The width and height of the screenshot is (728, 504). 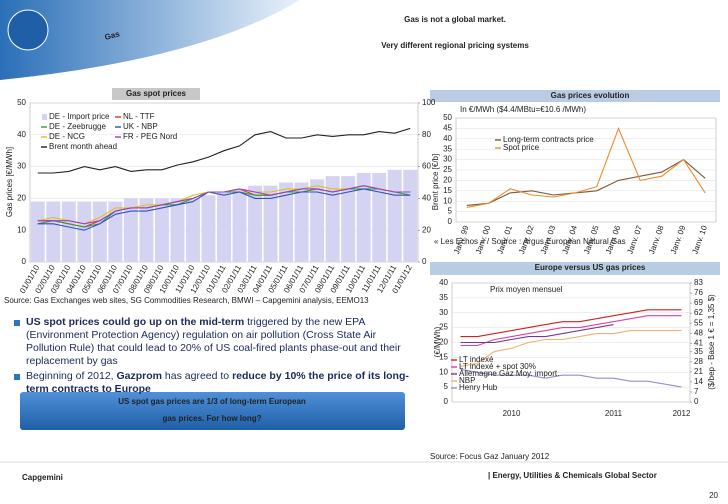 What do you see at coordinates (150, 136) in the screenshot?
I see `legend-label: FR - PEG Nord` at bounding box center [150, 136].